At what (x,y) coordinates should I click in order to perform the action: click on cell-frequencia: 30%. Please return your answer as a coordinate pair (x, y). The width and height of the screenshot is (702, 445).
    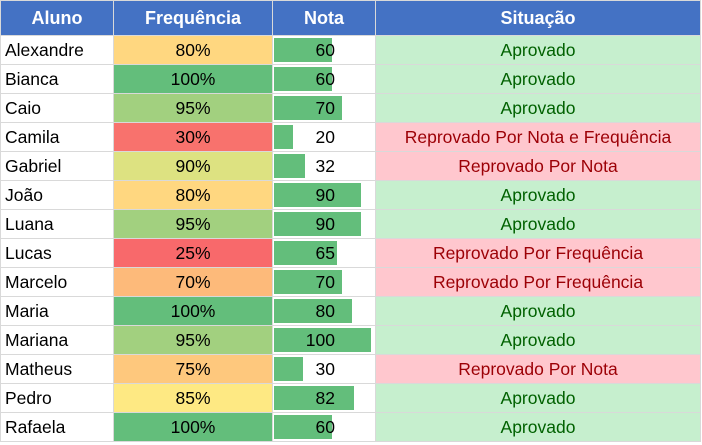
    Looking at the image, I should click on (193, 137).